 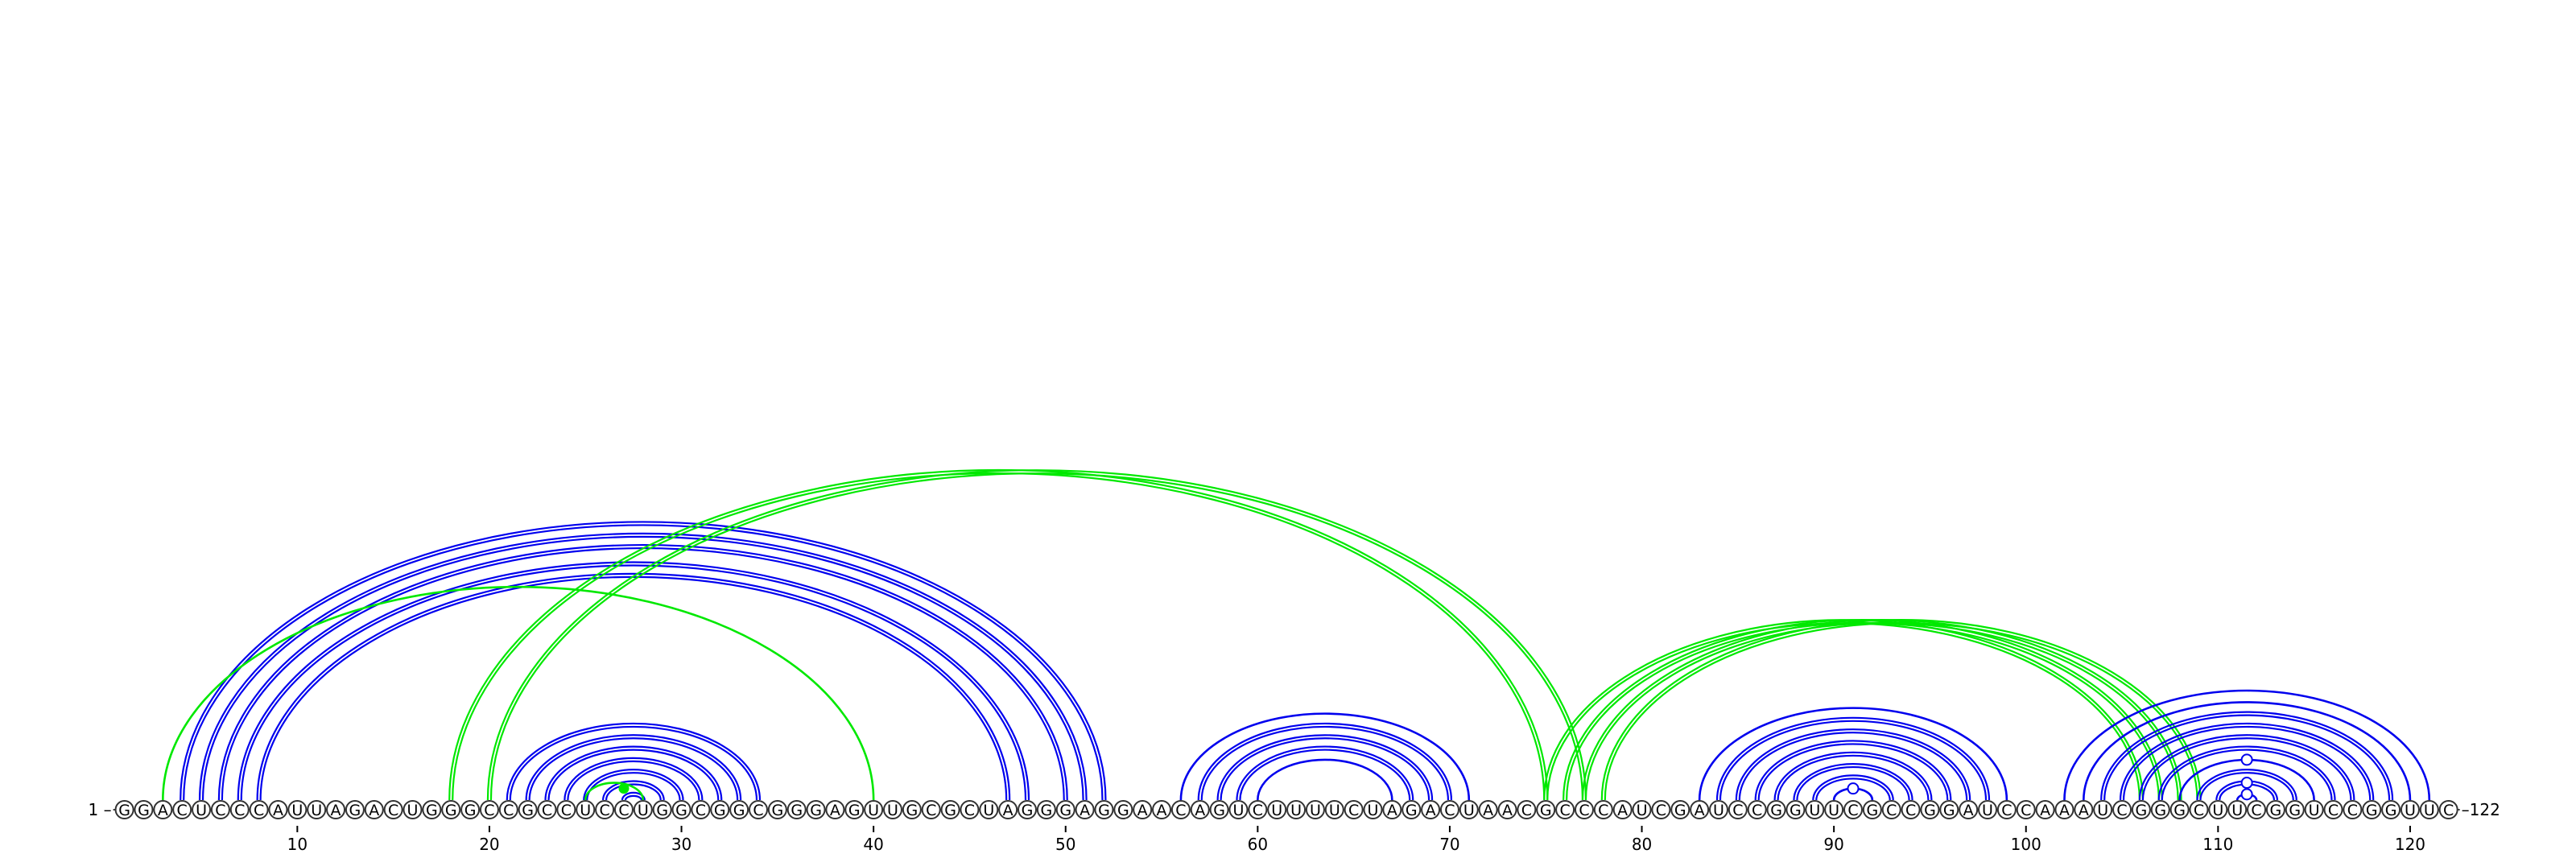 I want to click on nucleotide-51: A, so click(x=1085, y=809).